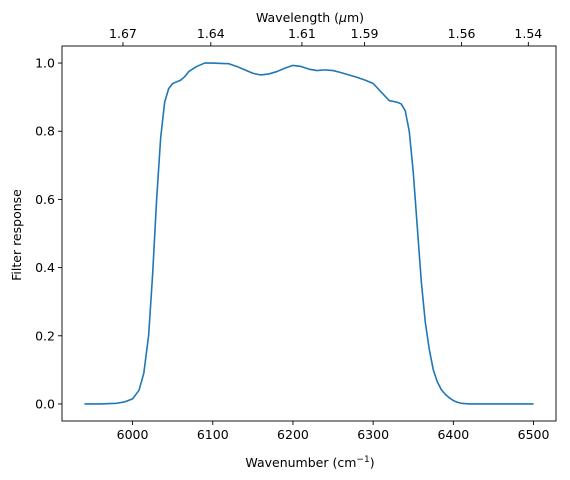  Describe the element at coordinates (211, 33) in the screenshot. I see `top-tick-label: 1.64` at that location.